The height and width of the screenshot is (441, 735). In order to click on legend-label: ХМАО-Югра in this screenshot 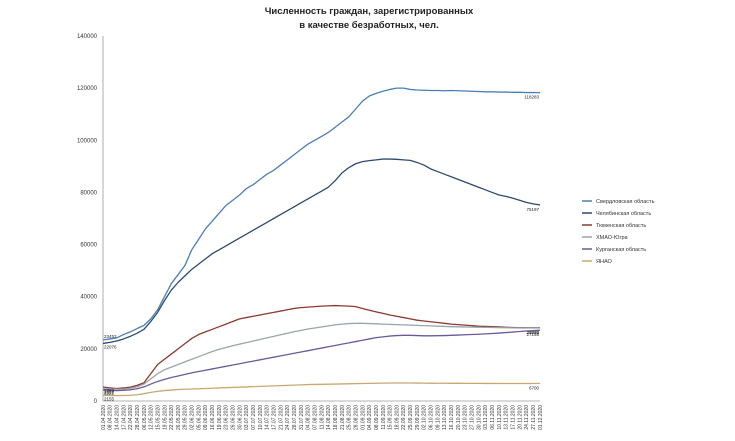, I will do `click(612, 238)`.